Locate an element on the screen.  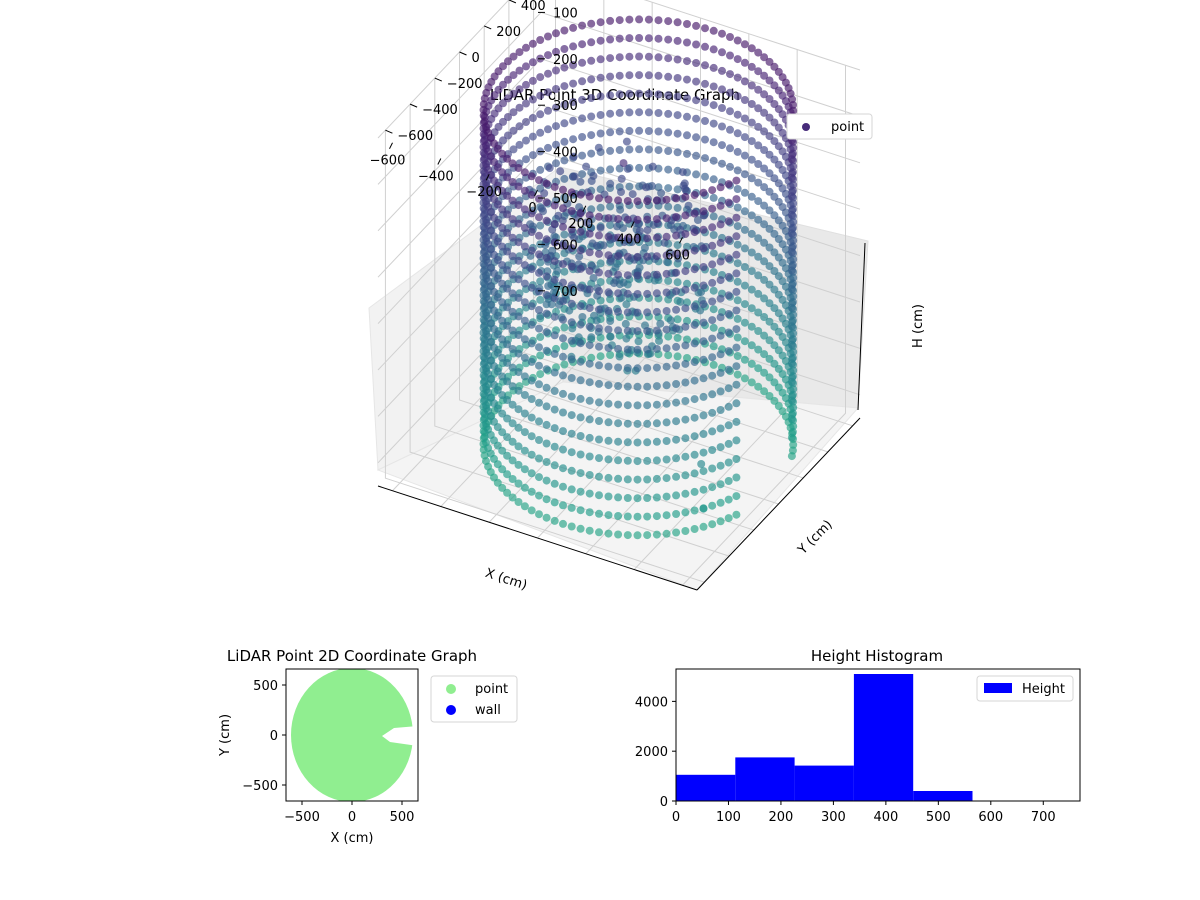
y-tick-label: −600 is located at coordinates (415, 136).